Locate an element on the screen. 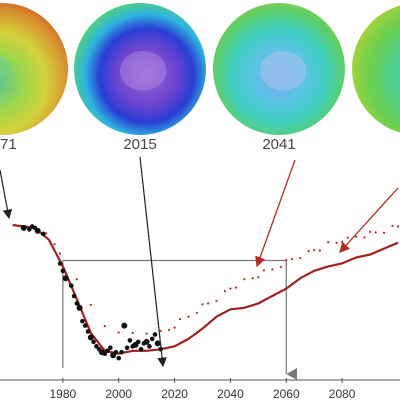 The image size is (400, 400). arrow-2041 is located at coordinates (275, 213).